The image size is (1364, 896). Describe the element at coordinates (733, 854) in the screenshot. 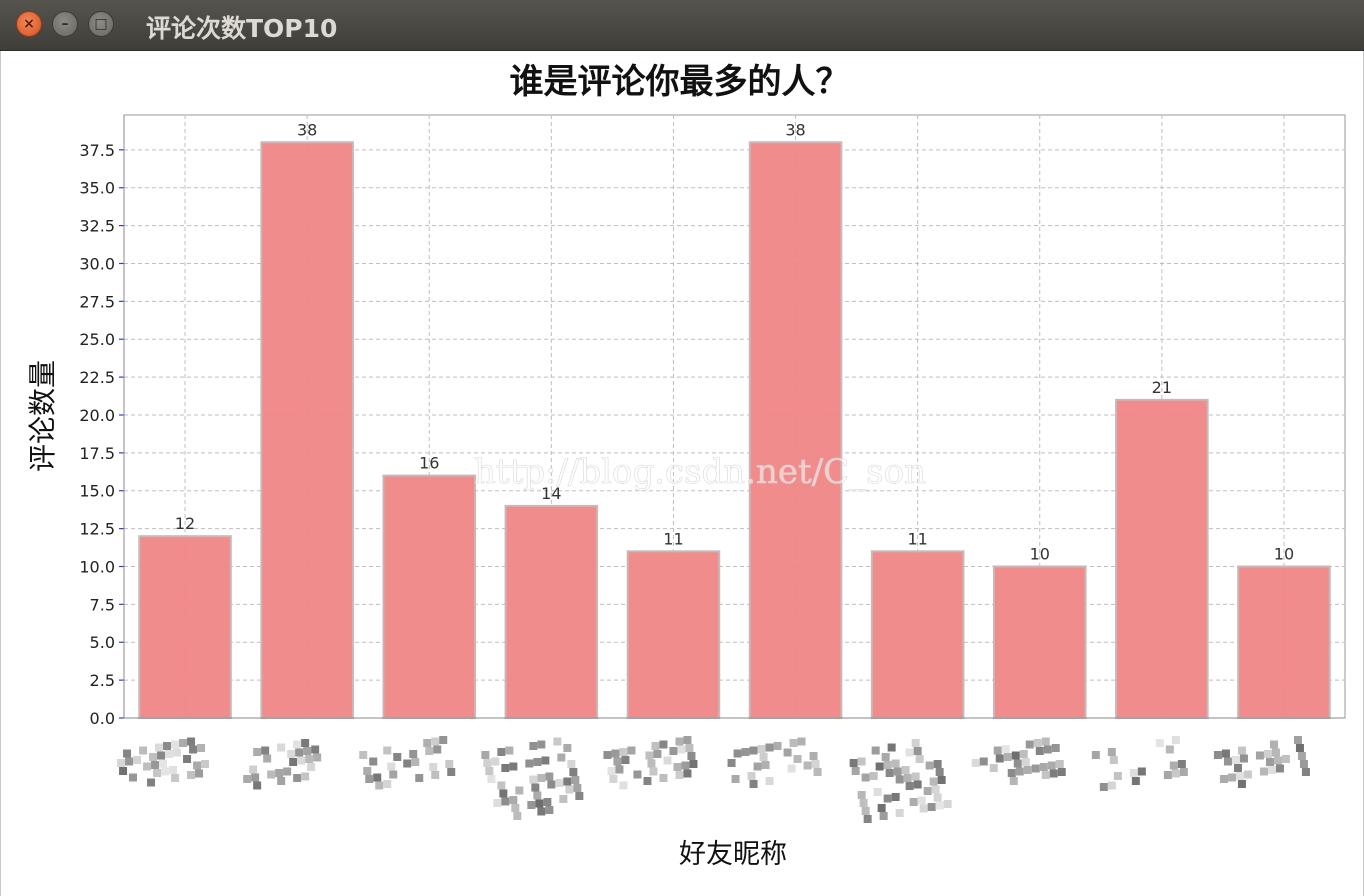

I see `x-axis-label: 好友昵称` at that location.